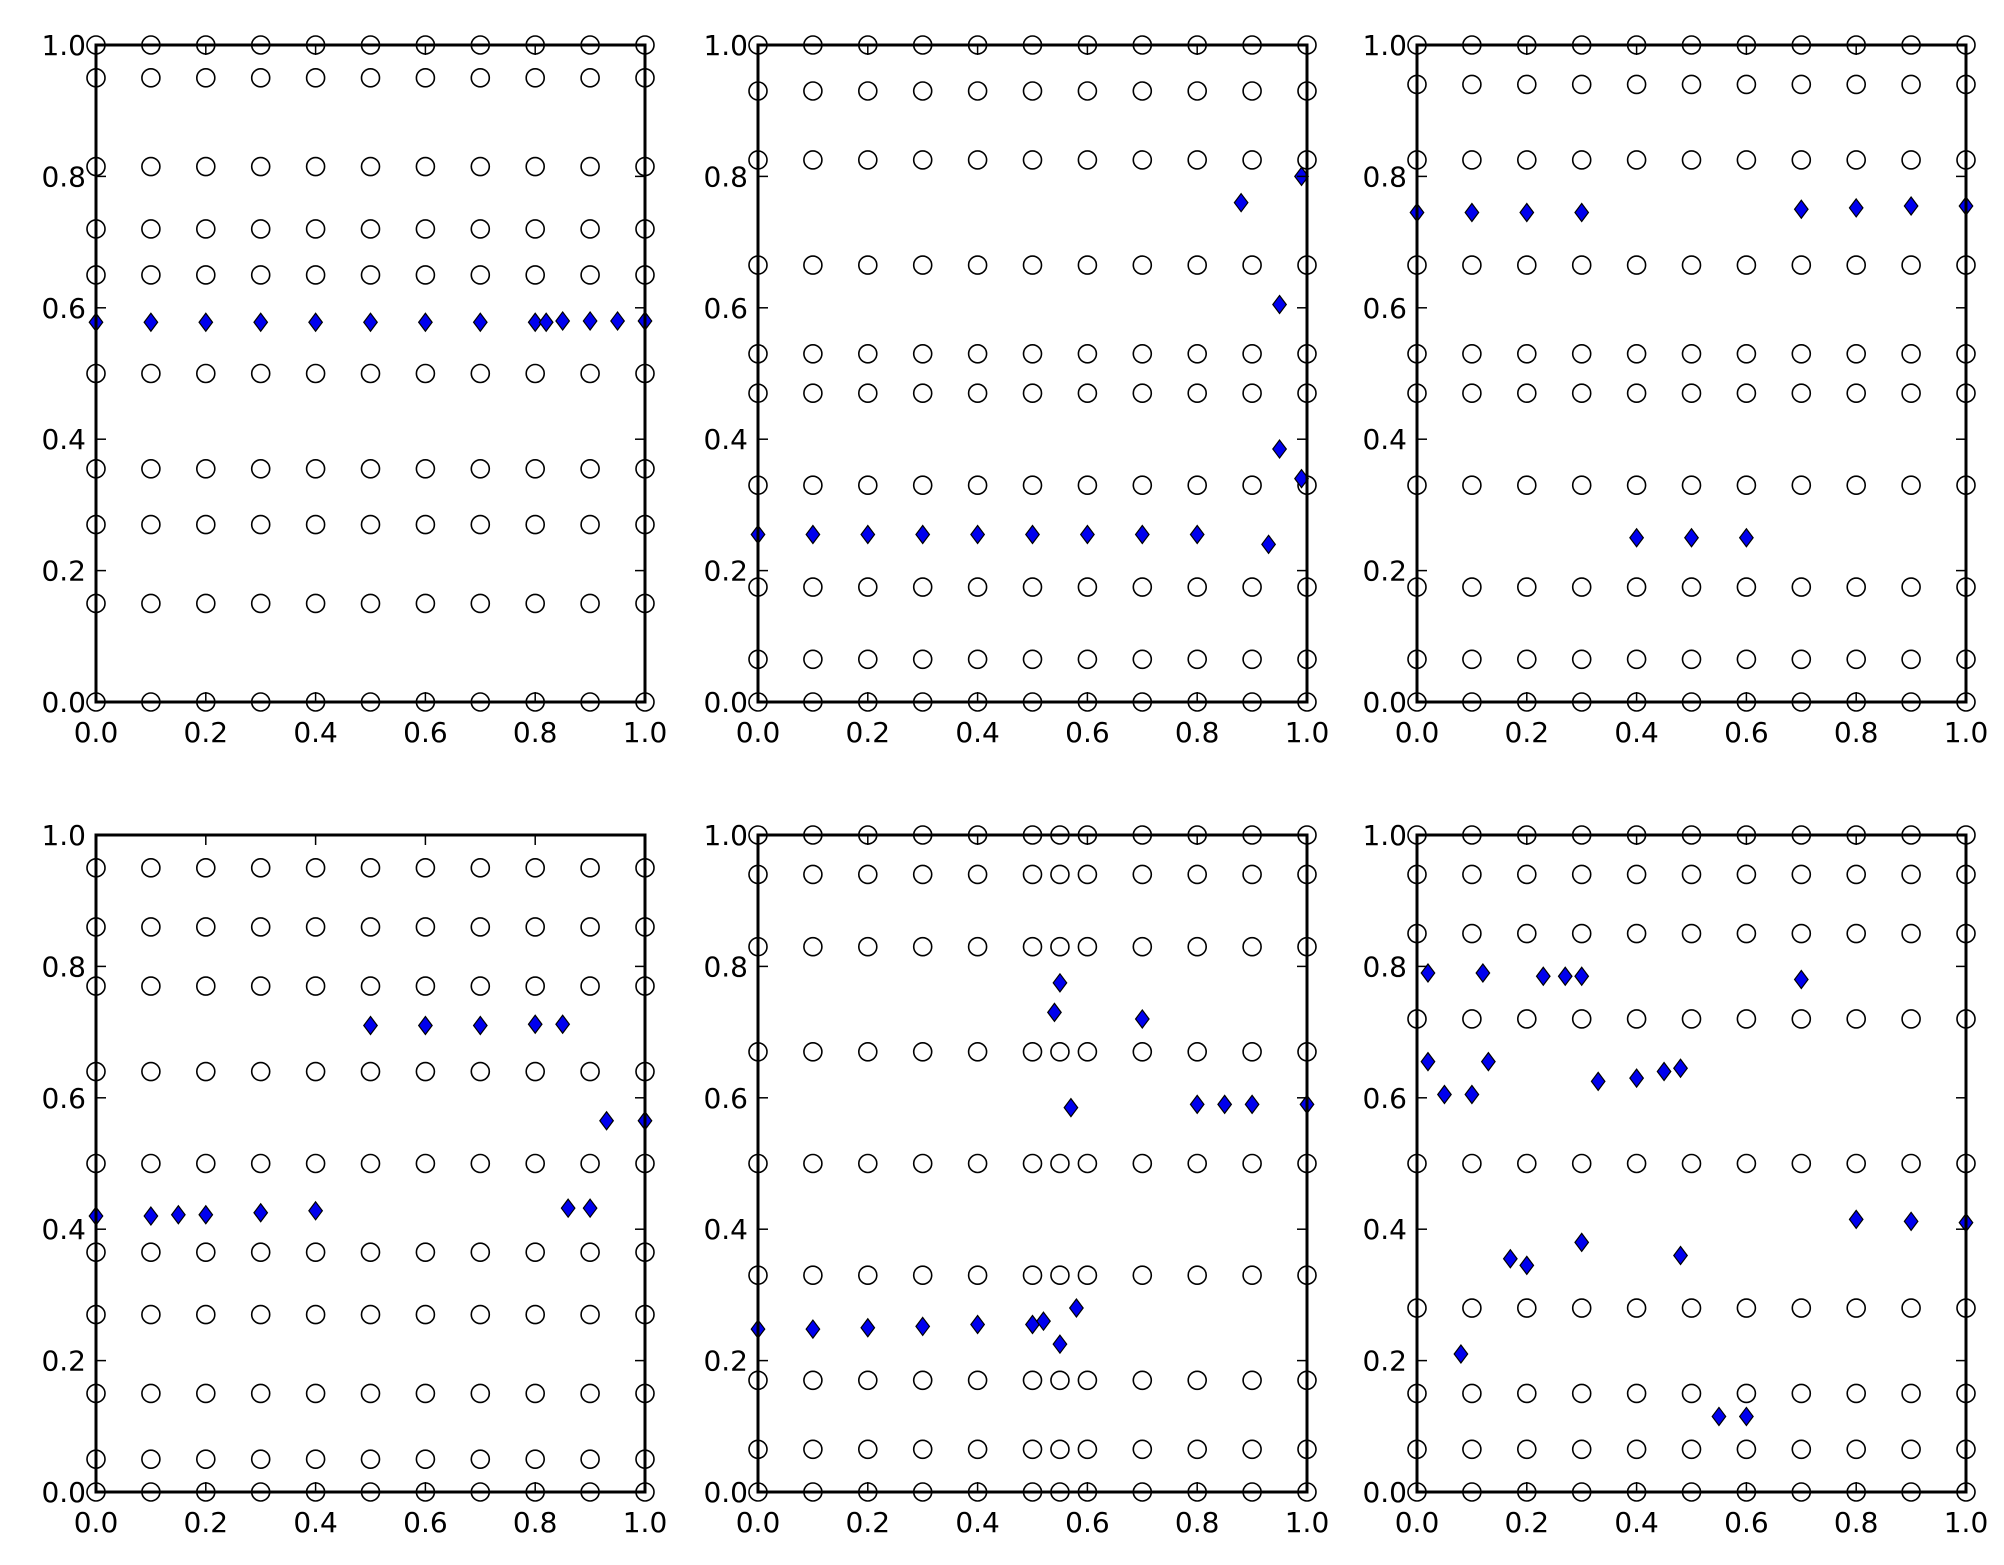 This screenshot has height=1565, width=2004. What do you see at coordinates (1384, 966) in the screenshot?
I see `y-tick-label: 0.8` at bounding box center [1384, 966].